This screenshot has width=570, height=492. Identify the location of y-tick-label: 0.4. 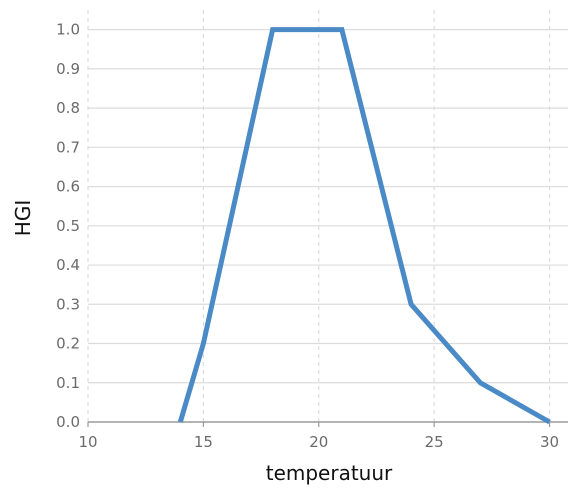
(68, 265).